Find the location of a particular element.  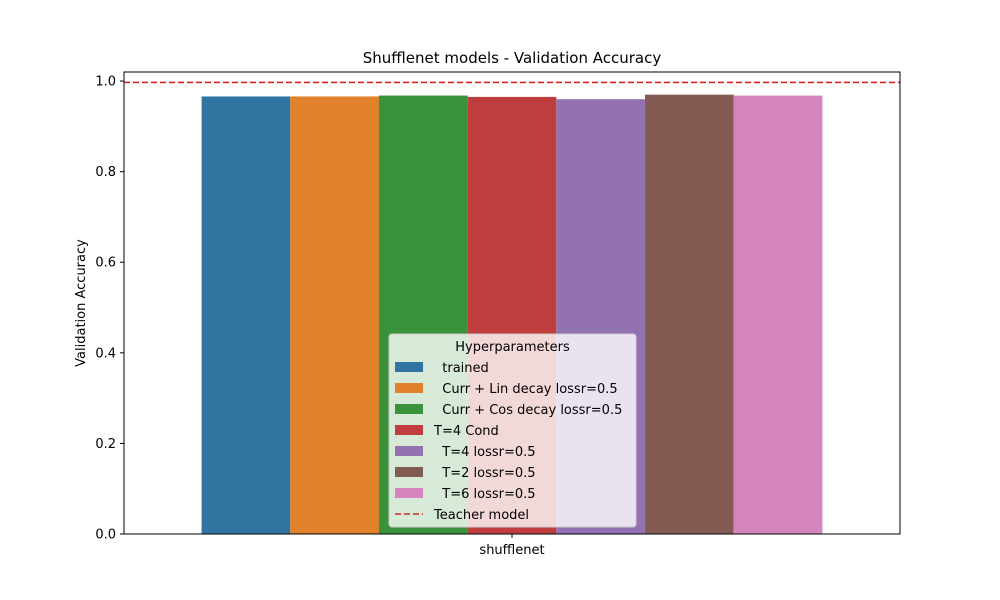

x-axis: shufflenet is located at coordinates (512, 546).